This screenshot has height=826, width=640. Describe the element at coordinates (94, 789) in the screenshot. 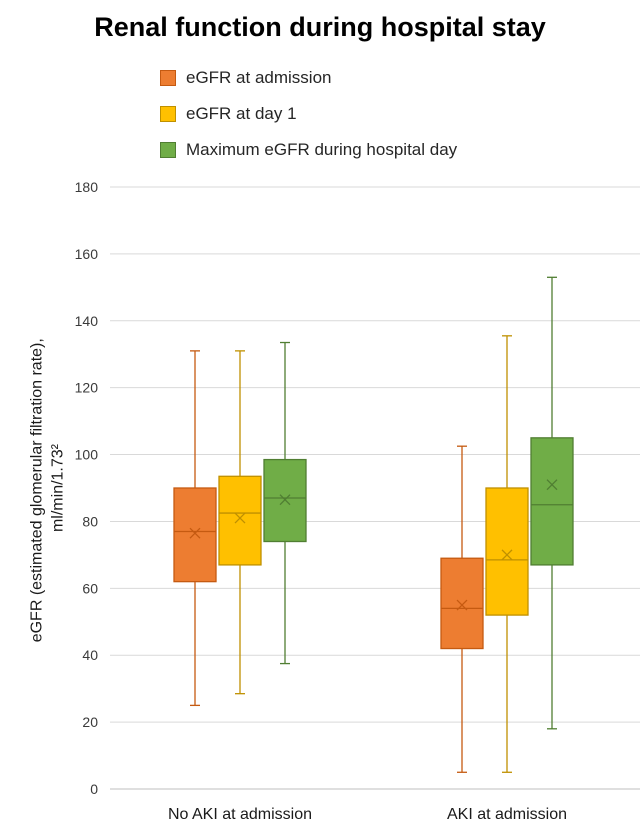

I see `y-tick-label: 0` at that location.